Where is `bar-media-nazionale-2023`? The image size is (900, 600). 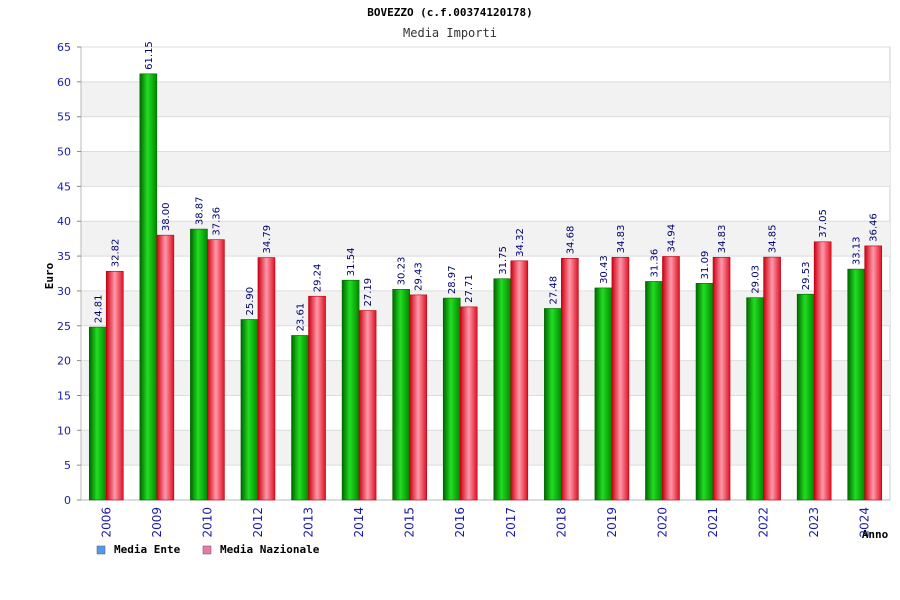
bar-media-nazionale-2023 is located at coordinates (822, 371).